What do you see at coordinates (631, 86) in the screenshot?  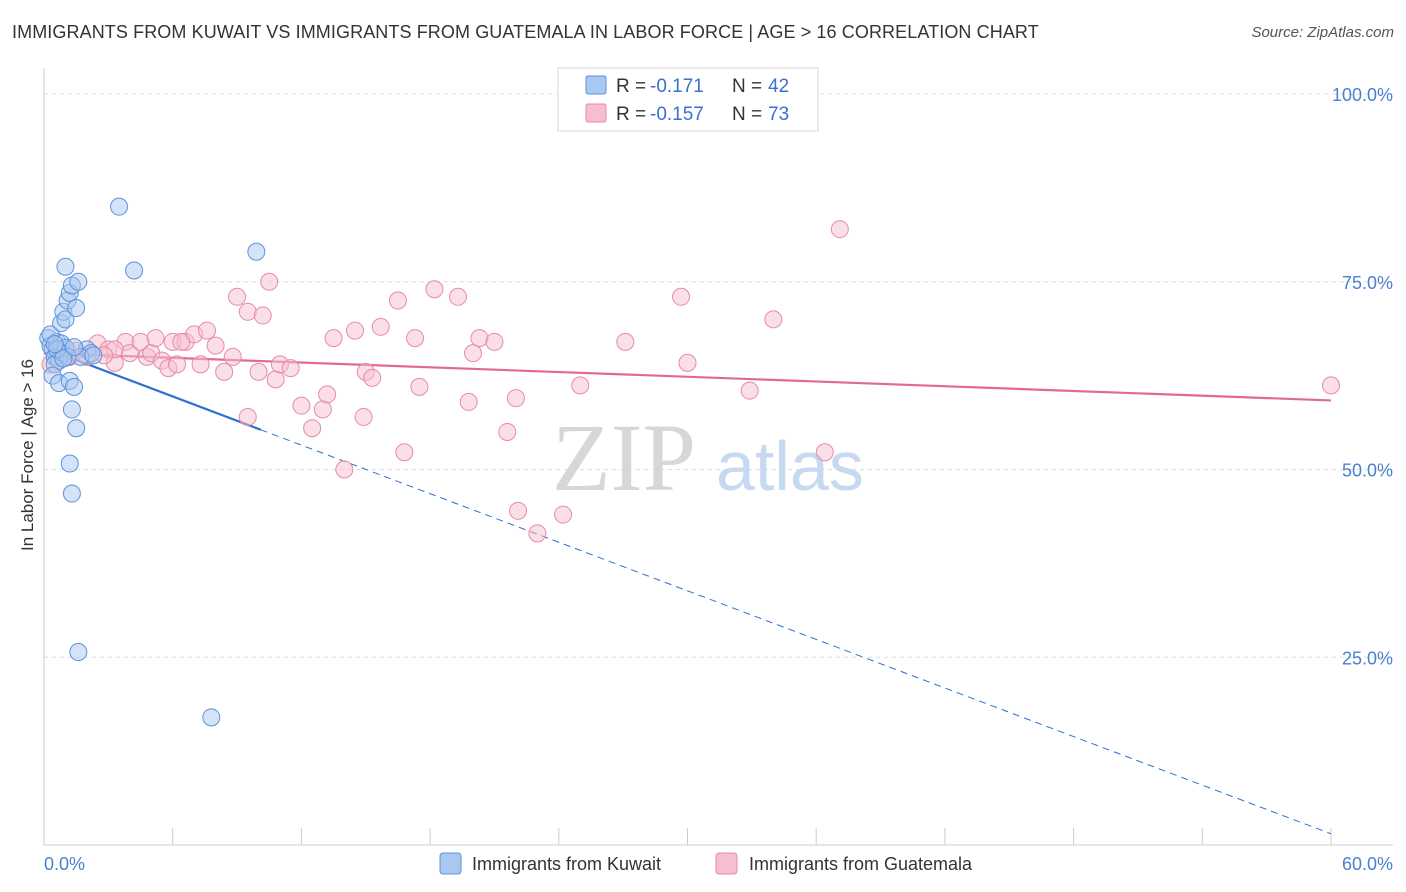 I see `legend-r-label-kuwait: R =` at bounding box center [631, 86].